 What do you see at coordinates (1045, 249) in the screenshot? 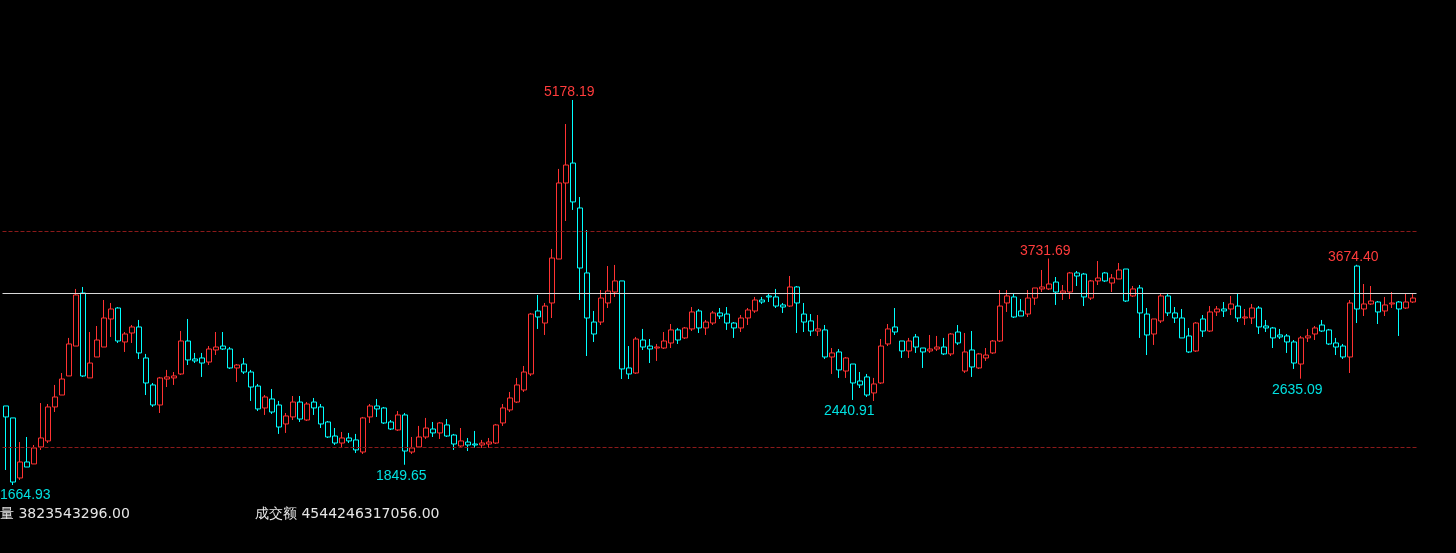
I see `annotation: 3731.69` at bounding box center [1045, 249].